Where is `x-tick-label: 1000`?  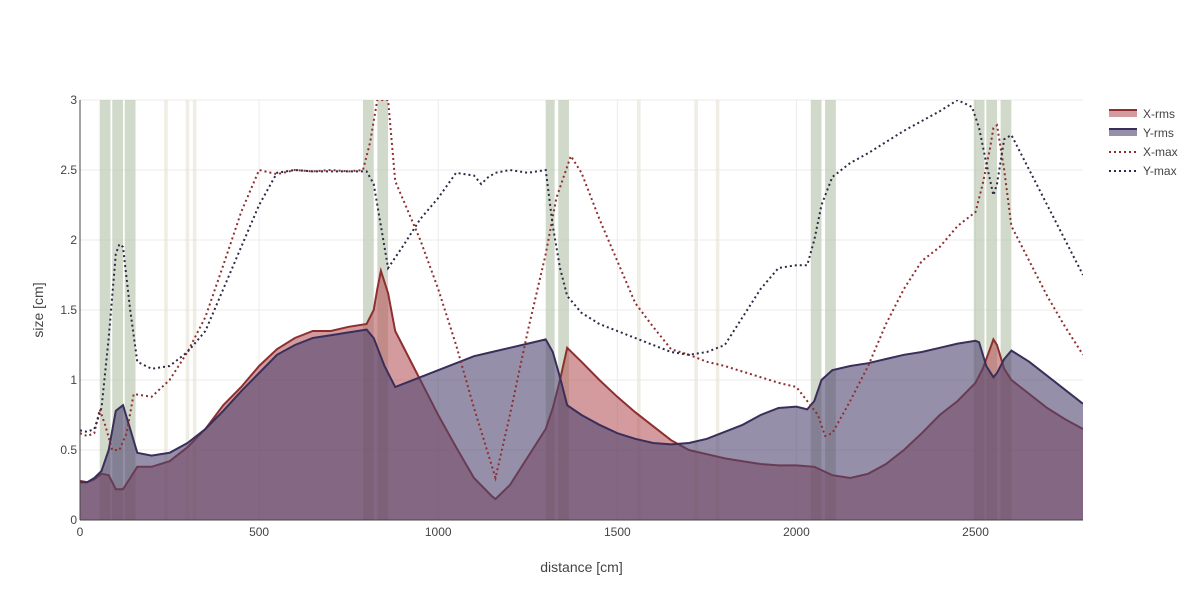
x-tick-label: 1000 is located at coordinates (438, 532).